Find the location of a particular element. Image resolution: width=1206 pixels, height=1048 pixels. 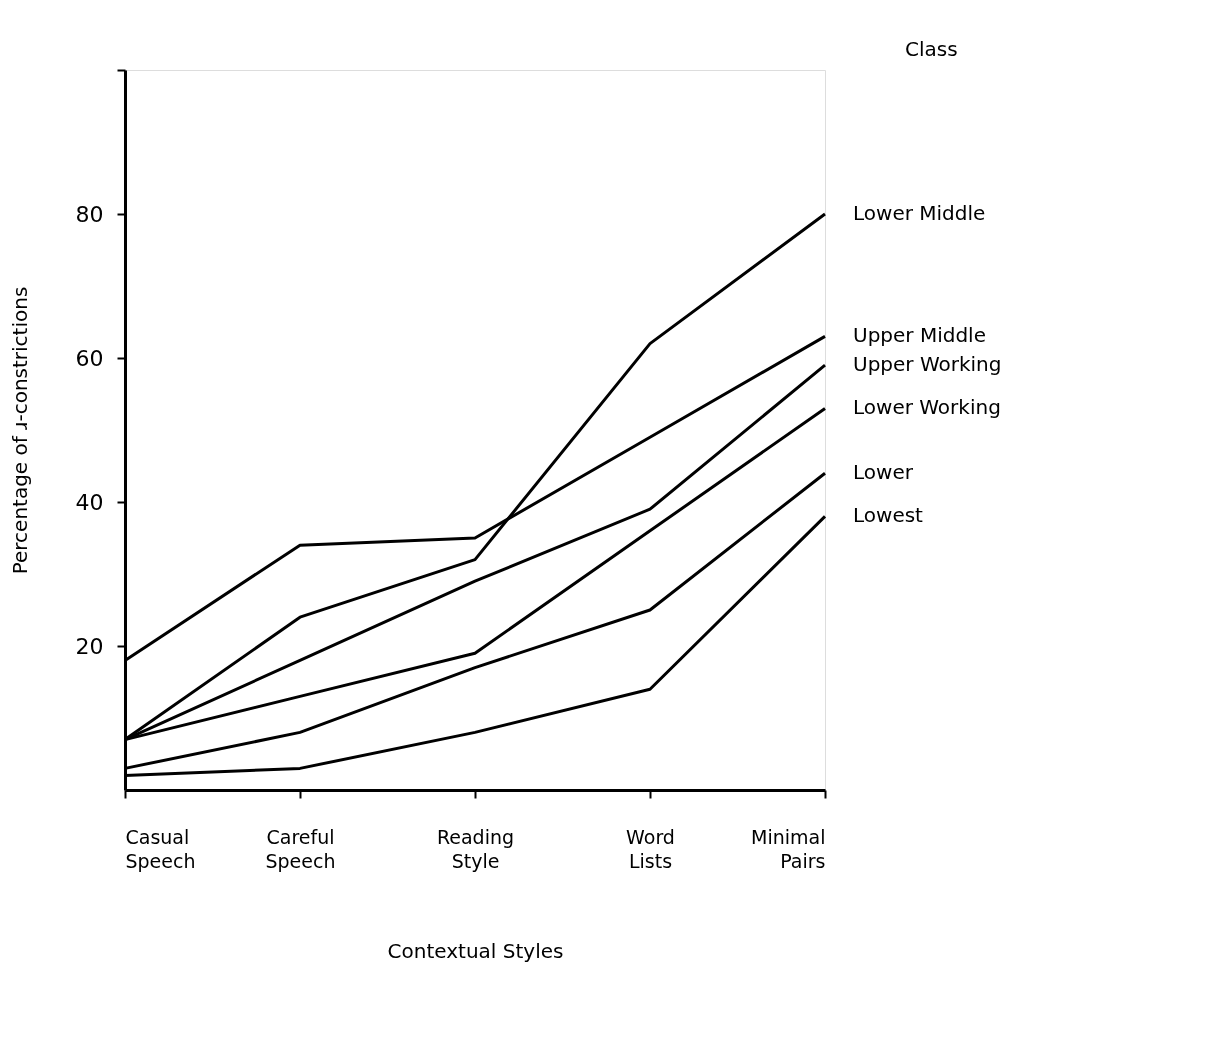

x-tick-label: Reading Style is located at coordinates (475, 848).